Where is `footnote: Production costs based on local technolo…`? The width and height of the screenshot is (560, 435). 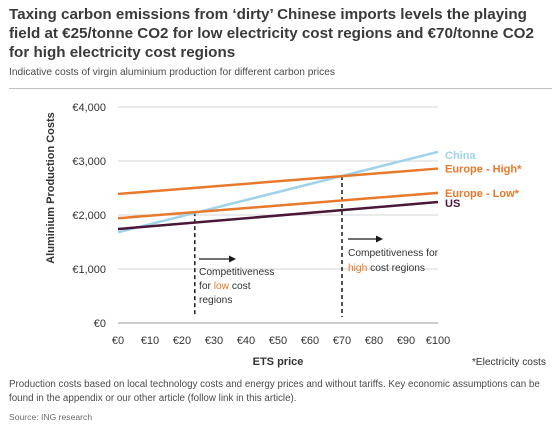 footnote: Production costs based on local technolo… is located at coordinates (274, 391).